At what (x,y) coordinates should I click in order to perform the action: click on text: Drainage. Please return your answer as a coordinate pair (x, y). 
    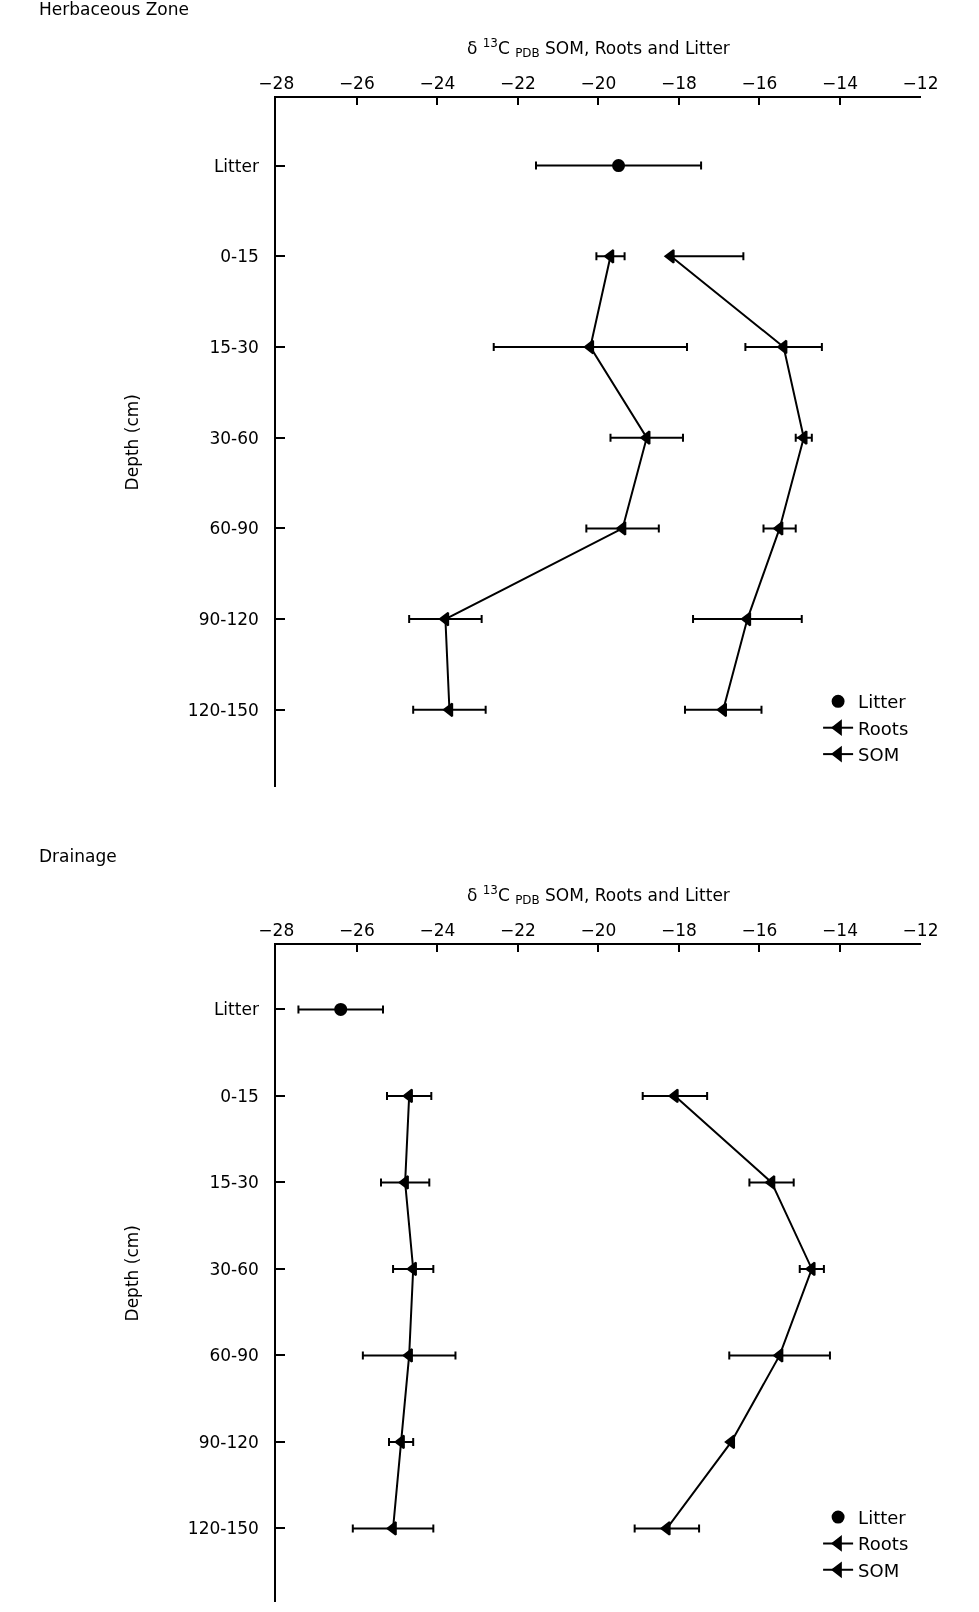
    Looking at the image, I should click on (78, 856).